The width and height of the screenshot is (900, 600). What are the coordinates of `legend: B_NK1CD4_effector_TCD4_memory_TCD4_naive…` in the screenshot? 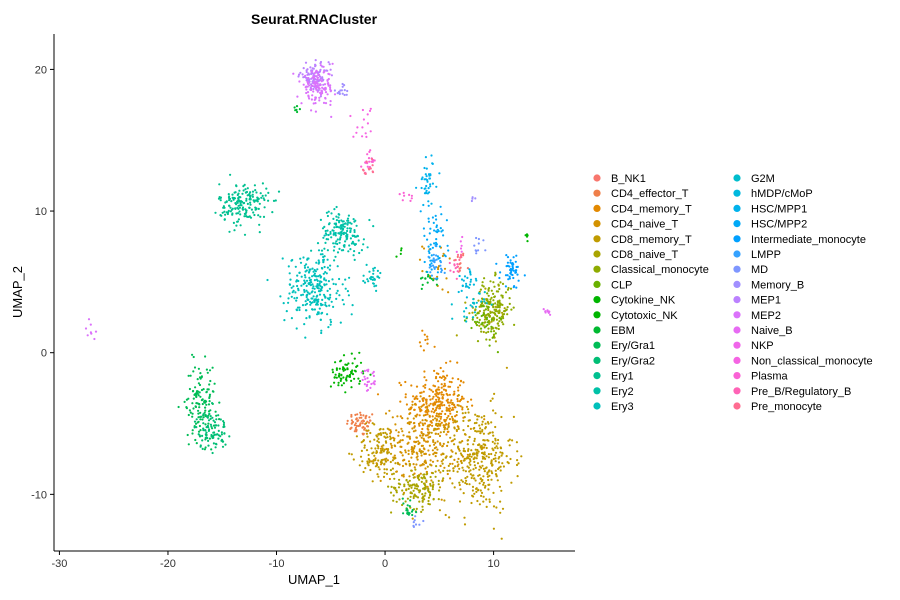 It's located at (733, 293).